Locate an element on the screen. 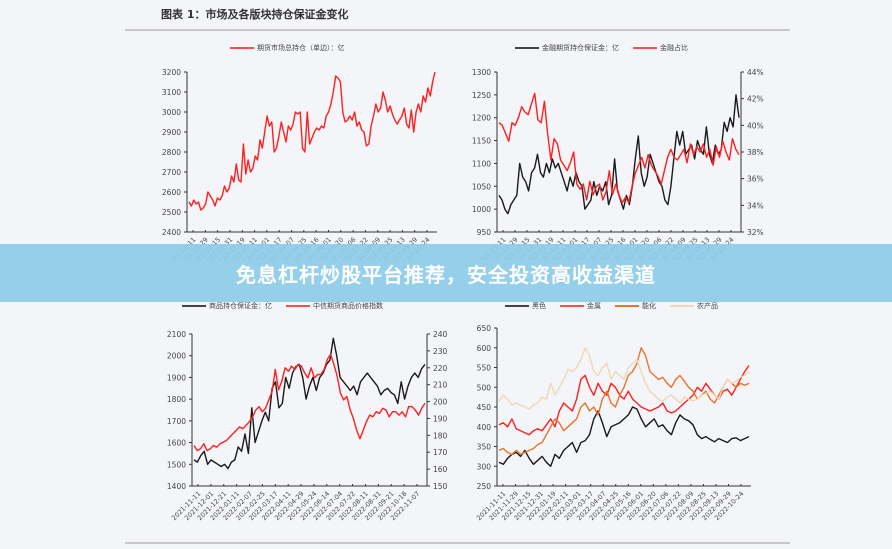 This screenshot has height=549, width=892. legend-item: 能化 is located at coordinates (635, 306).